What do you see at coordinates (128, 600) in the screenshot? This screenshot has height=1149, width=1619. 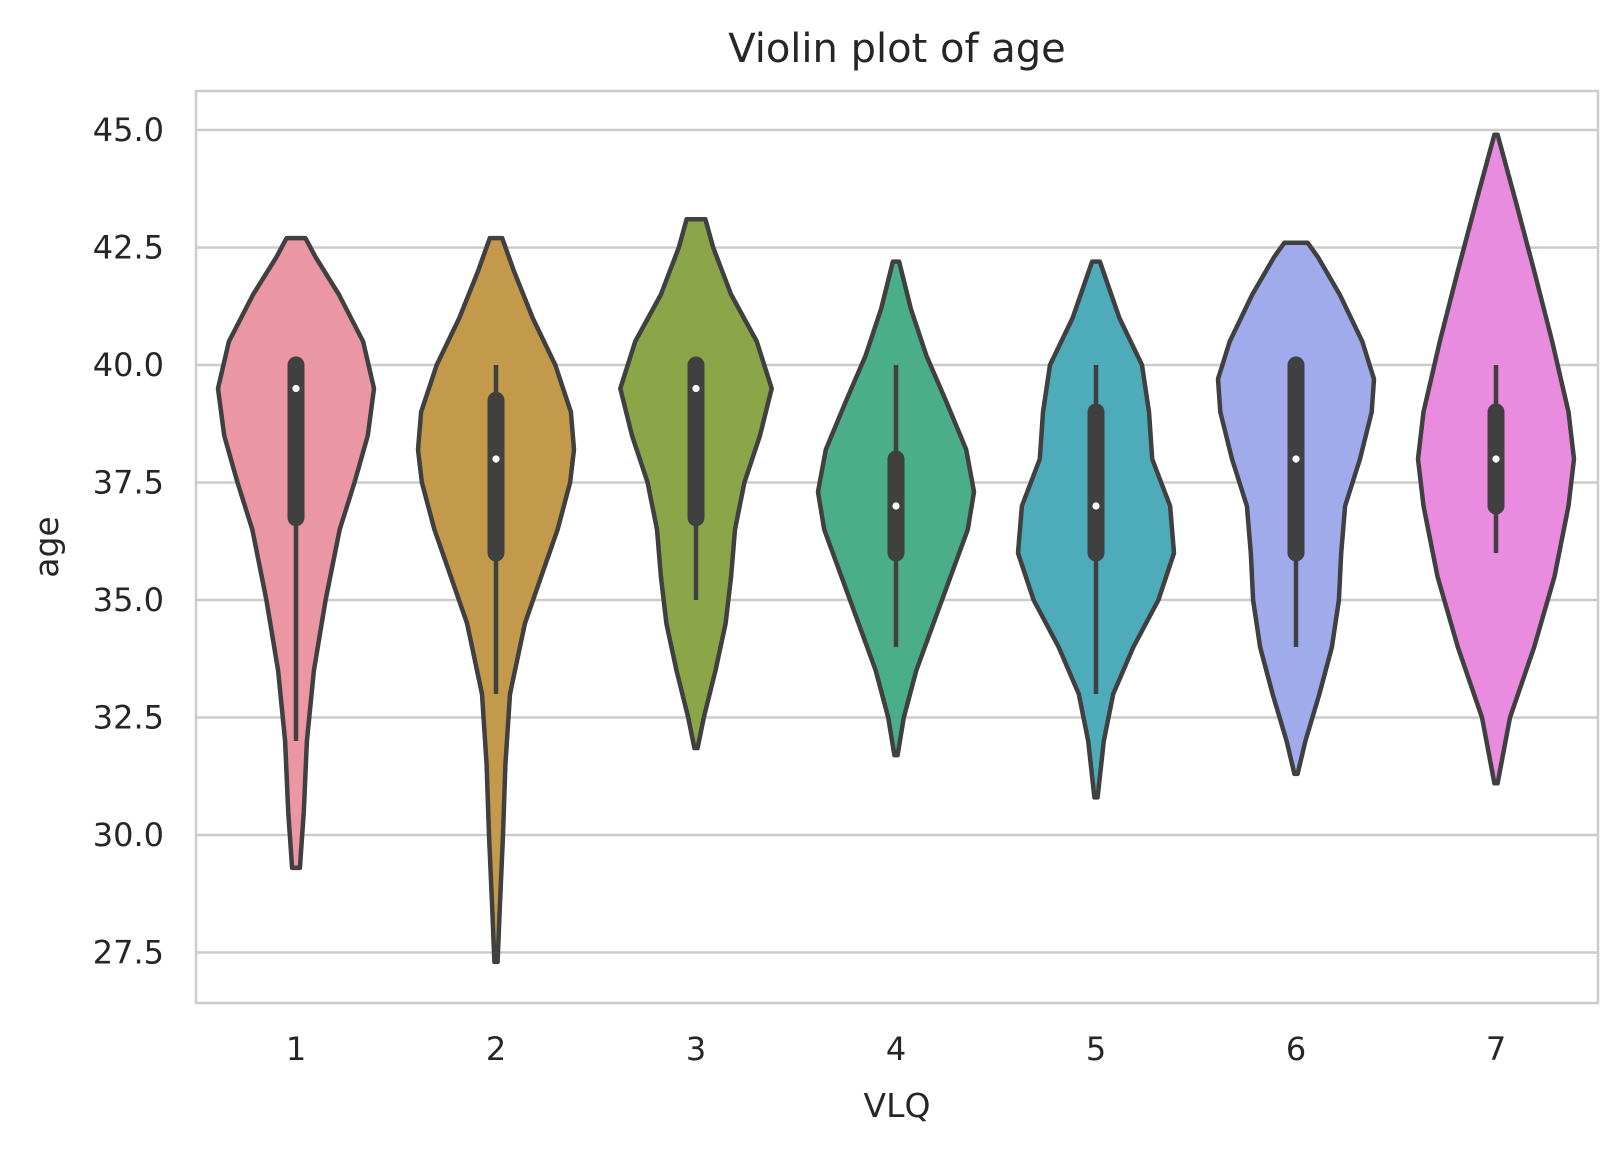 I see `y-tick-label: 35.0` at bounding box center [128, 600].